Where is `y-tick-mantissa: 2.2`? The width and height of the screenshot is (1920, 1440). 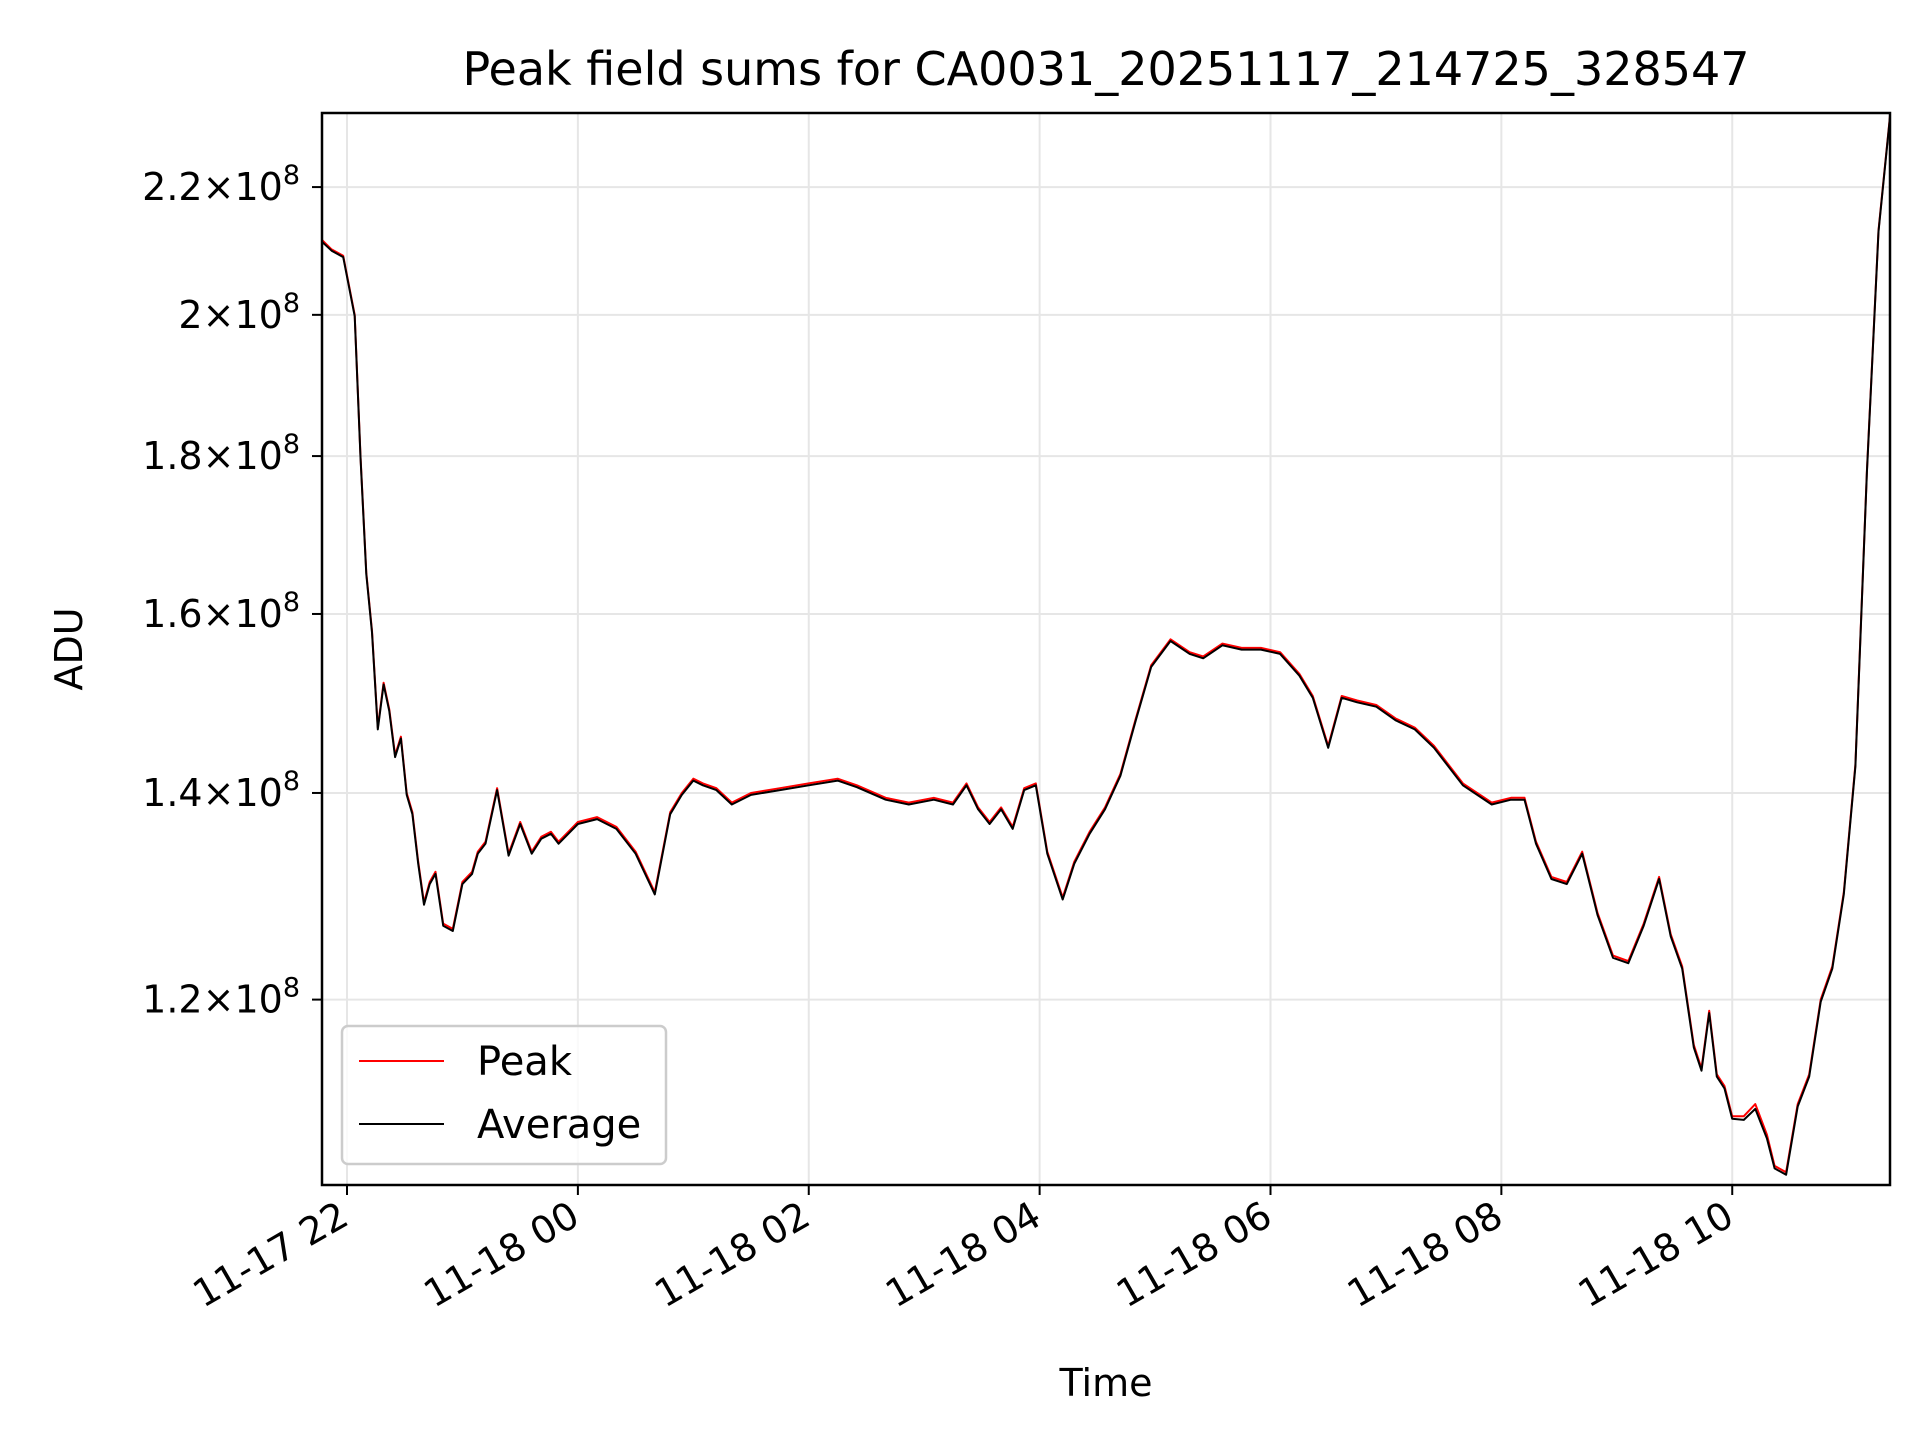 y-tick-mantissa: 2.2 is located at coordinates (172, 187).